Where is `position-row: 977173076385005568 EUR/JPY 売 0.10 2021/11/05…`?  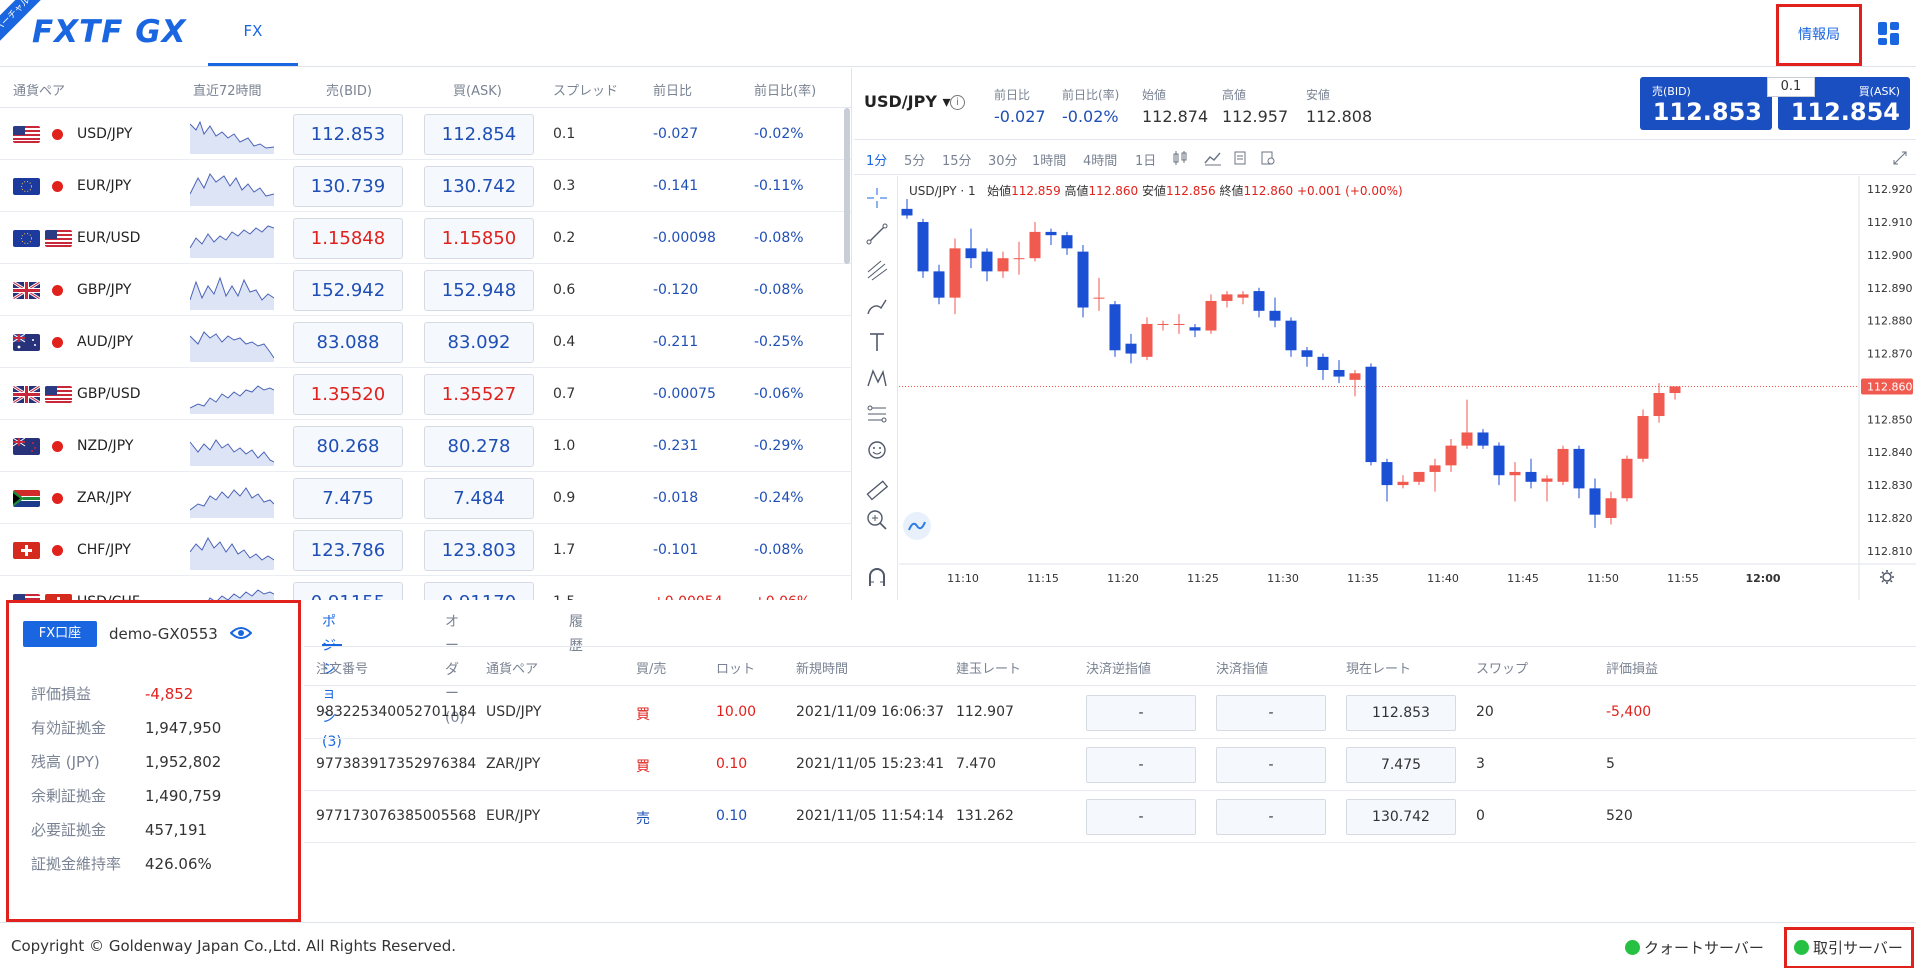 position-row: 977173076385005568 EUR/JPY 売 0.10 2021/11/05… is located at coordinates (1110, 817).